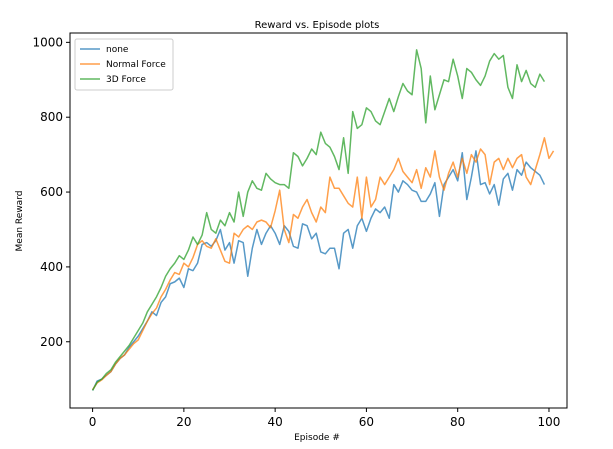 This screenshot has width=613, height=449. What do you see at coordinates (317, 25) in the screenshot?
I see `chart-title: Reward vs. Episode plots` at bounding box center [317, 25].